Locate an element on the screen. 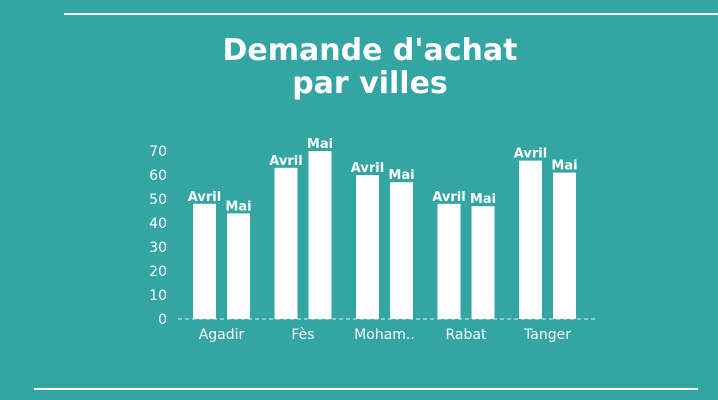 The width and height of the screenshot is (718, 400). x-tick-label: Rabat is located at coordinates (466, 335).